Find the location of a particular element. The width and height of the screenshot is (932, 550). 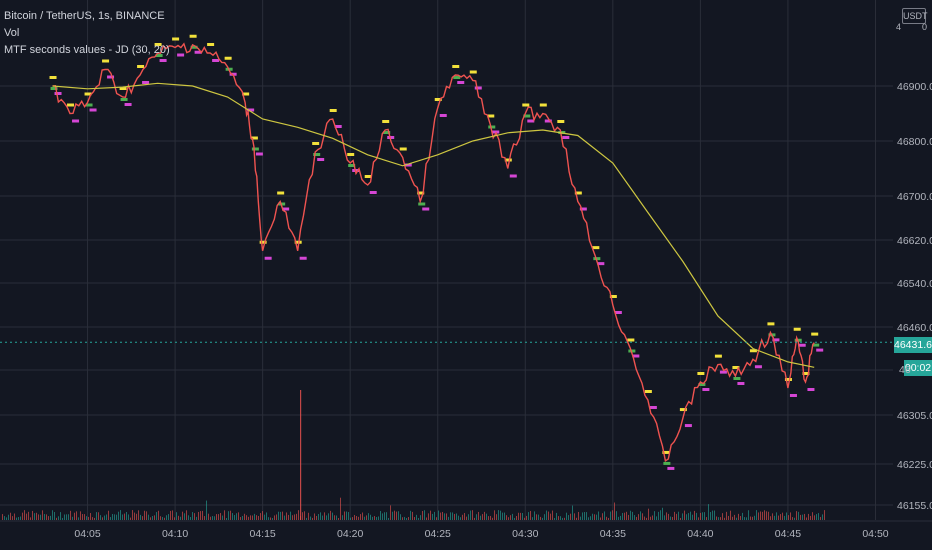

x-tick-label: 04:45 is located at coordinates (788, 534).